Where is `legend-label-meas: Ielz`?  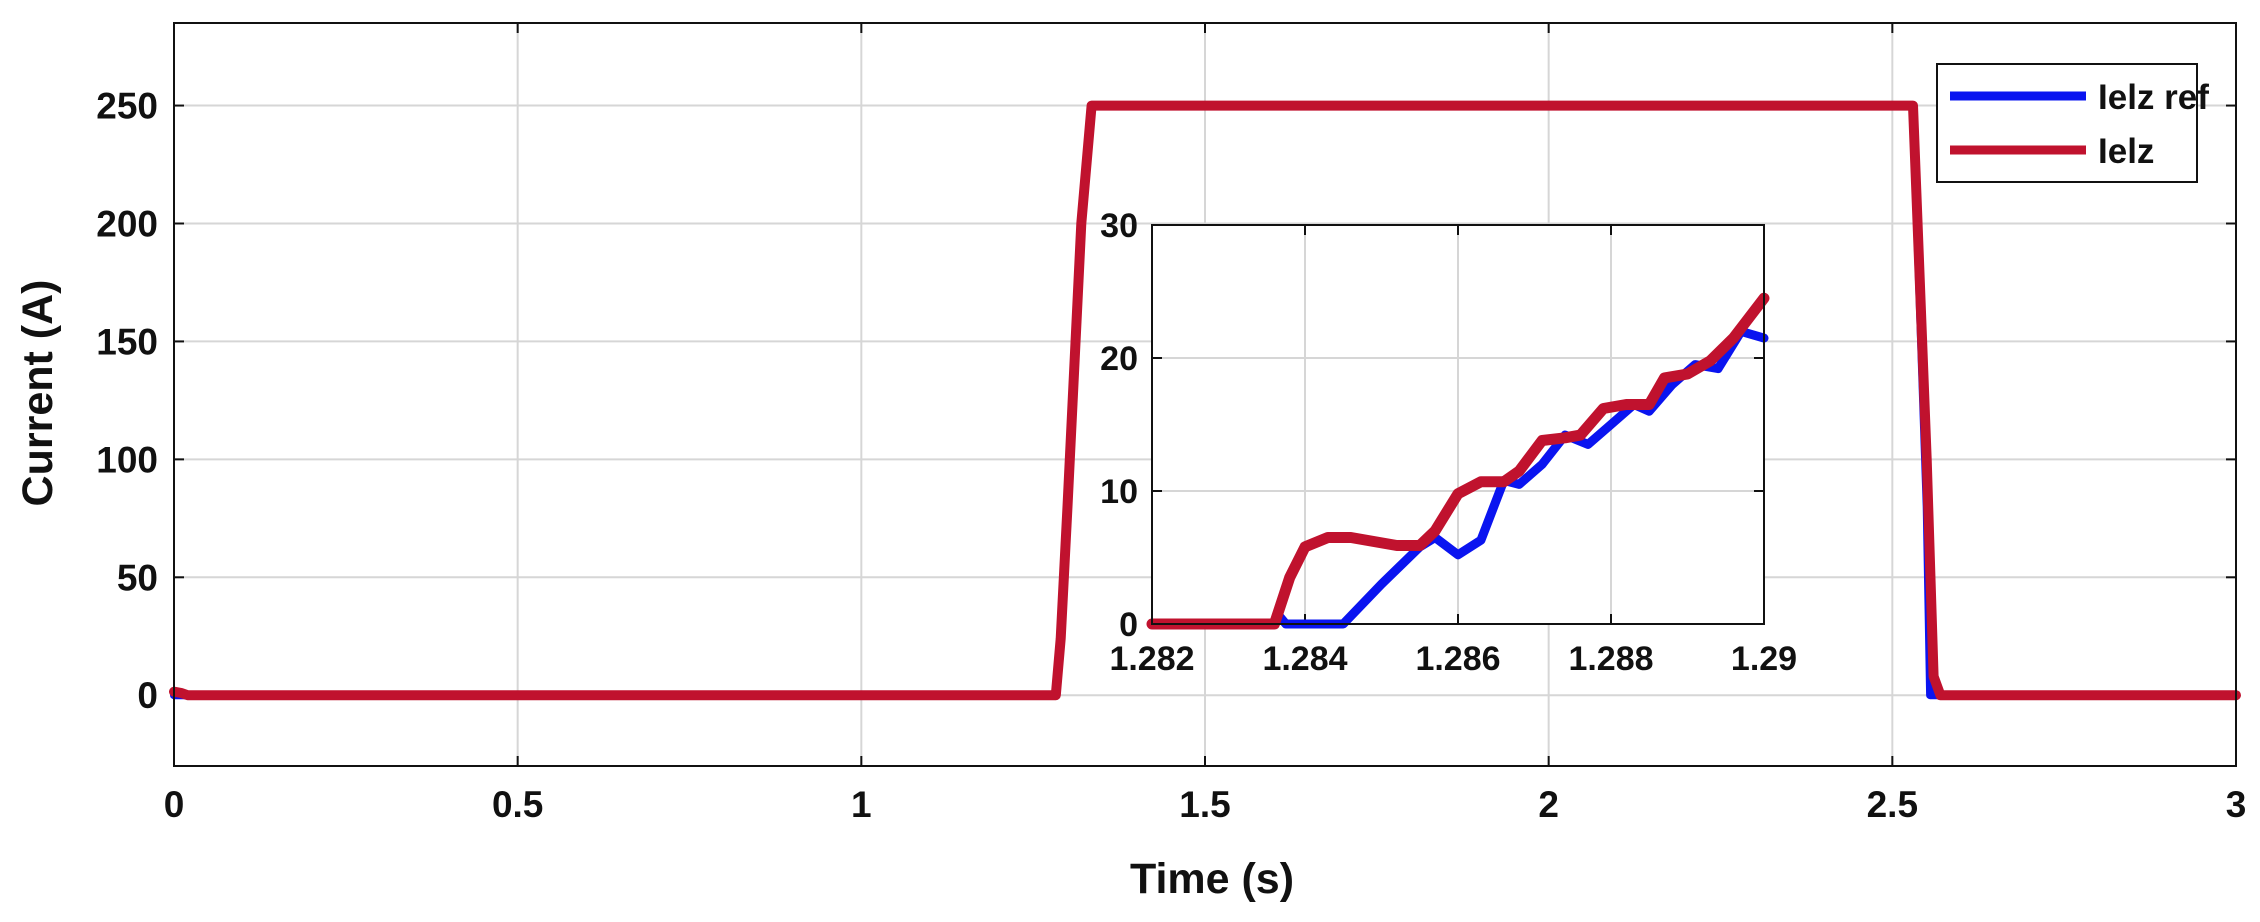
legend-label-meas: Ielz is located at coordinates (2126, 151).